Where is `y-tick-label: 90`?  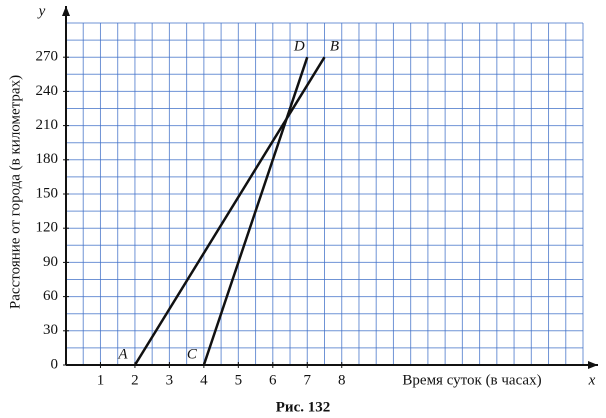
y-tick-label: 90 is located at coordinates (50, 262).